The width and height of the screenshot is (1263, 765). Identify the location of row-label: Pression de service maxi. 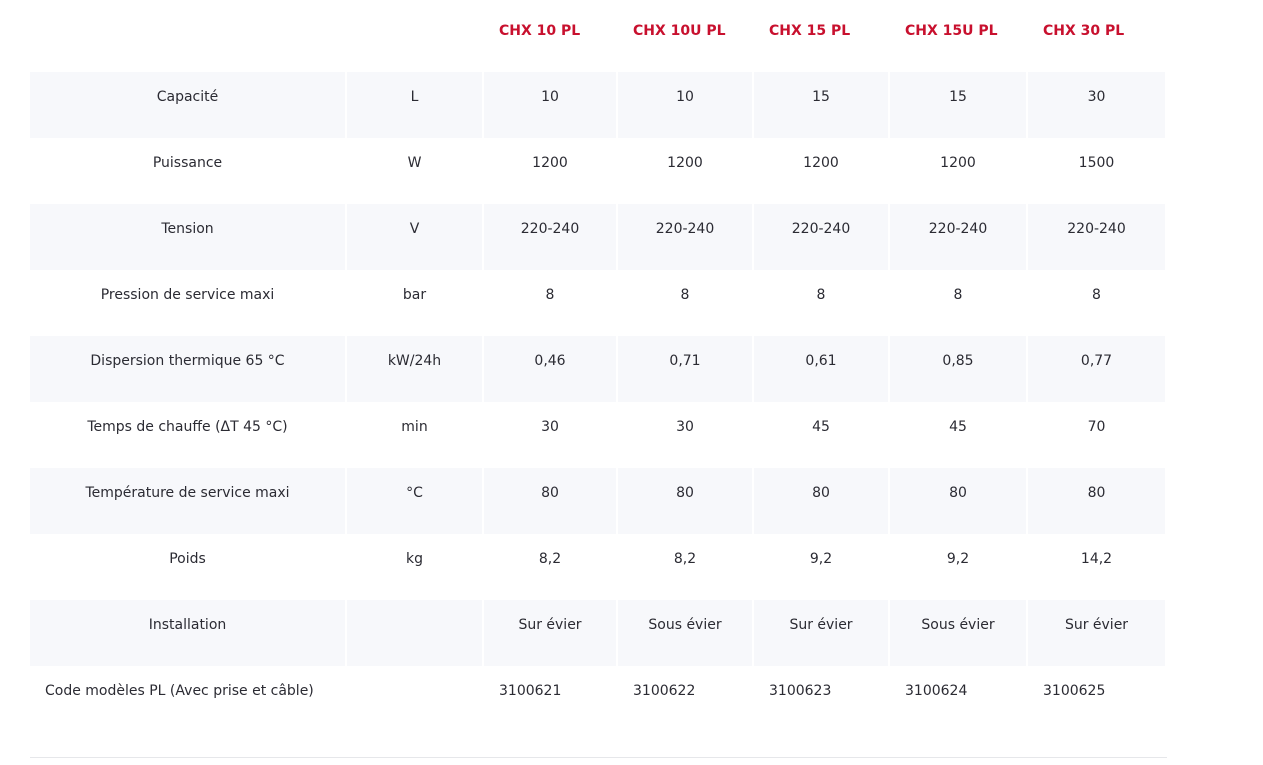
(187, 295).